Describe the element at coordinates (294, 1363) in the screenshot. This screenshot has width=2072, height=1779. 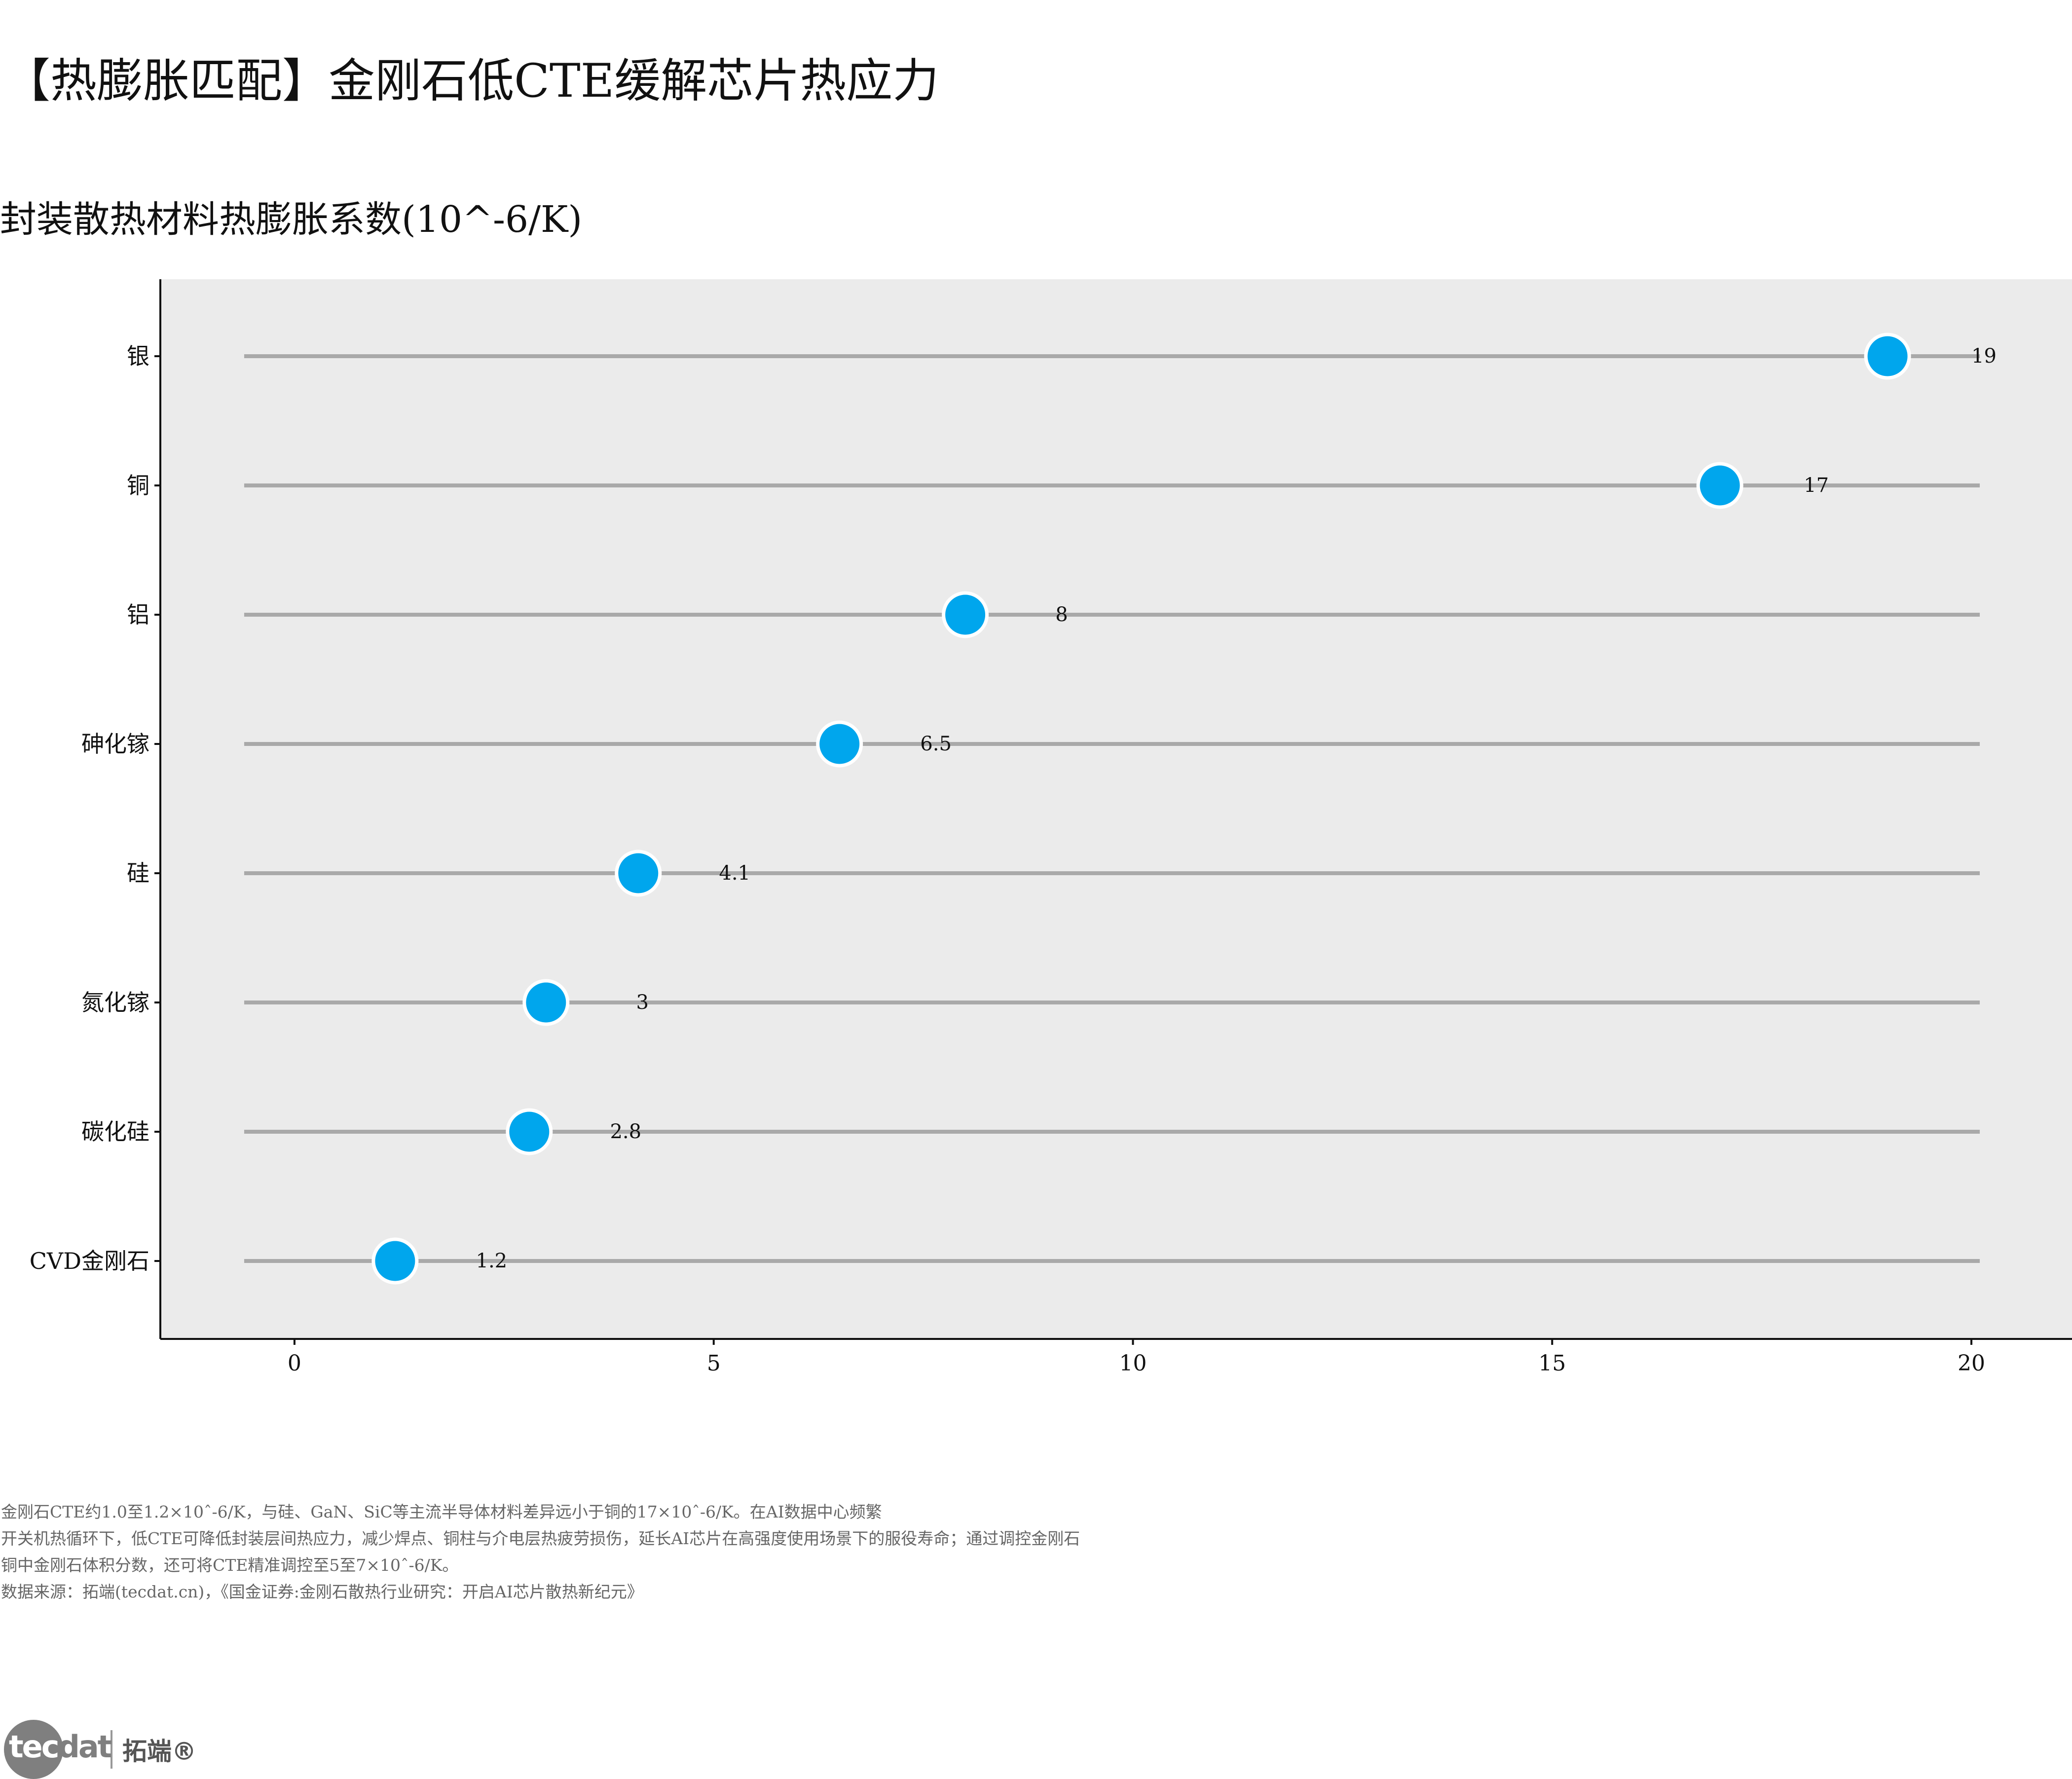
I see `x-tick-label: 0` at that location.